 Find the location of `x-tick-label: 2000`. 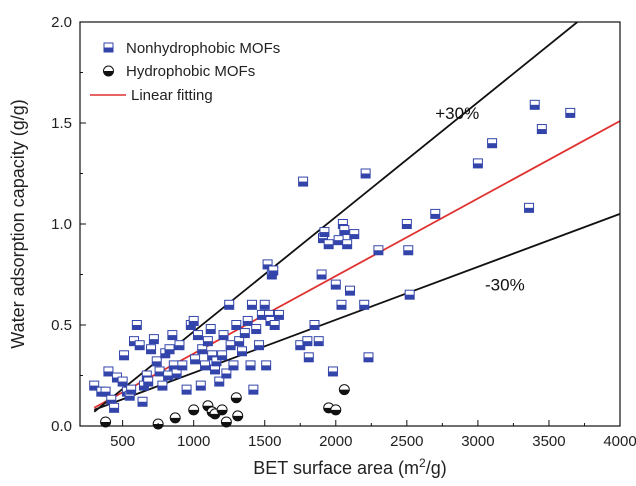

x-tick-label: 2000 is located at coordinates (335, 441).